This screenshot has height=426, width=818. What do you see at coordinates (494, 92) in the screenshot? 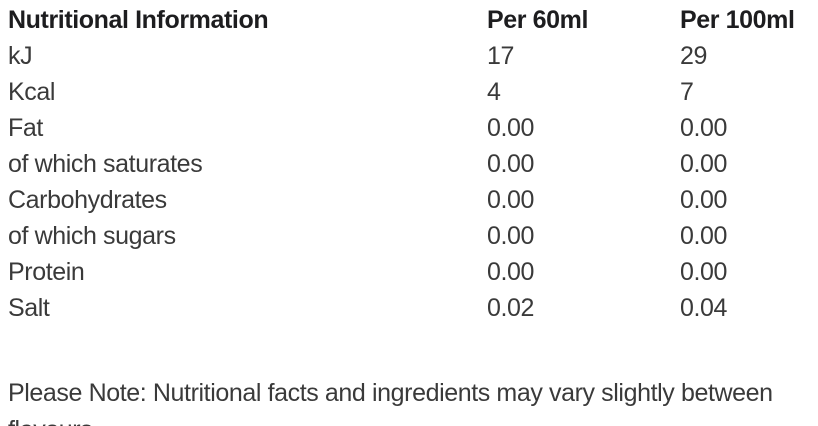
I see `value-per-60ml: 4` at bounding box center [494, 92].